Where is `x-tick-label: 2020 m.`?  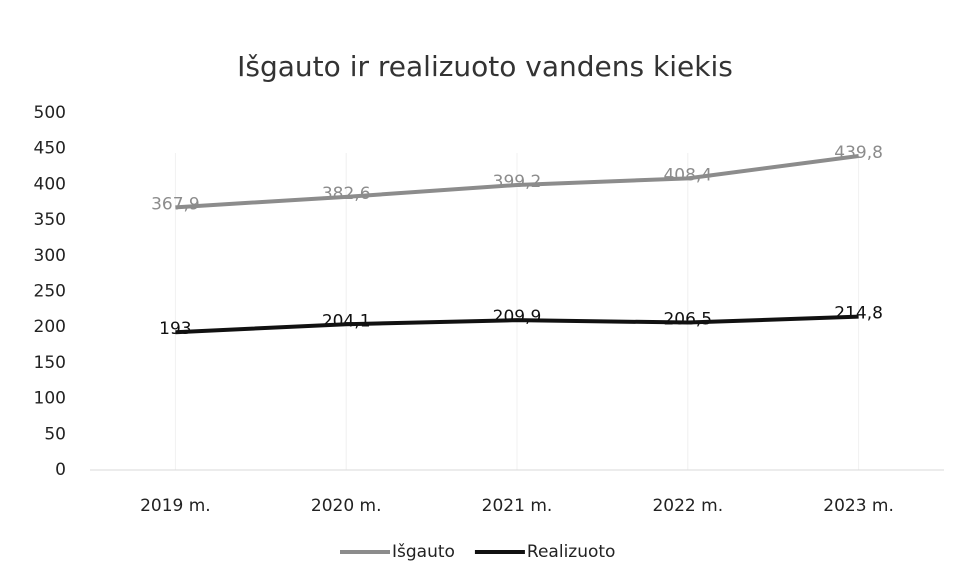
x-tick-label: 2020 m. is located at coordinates (346, 506).